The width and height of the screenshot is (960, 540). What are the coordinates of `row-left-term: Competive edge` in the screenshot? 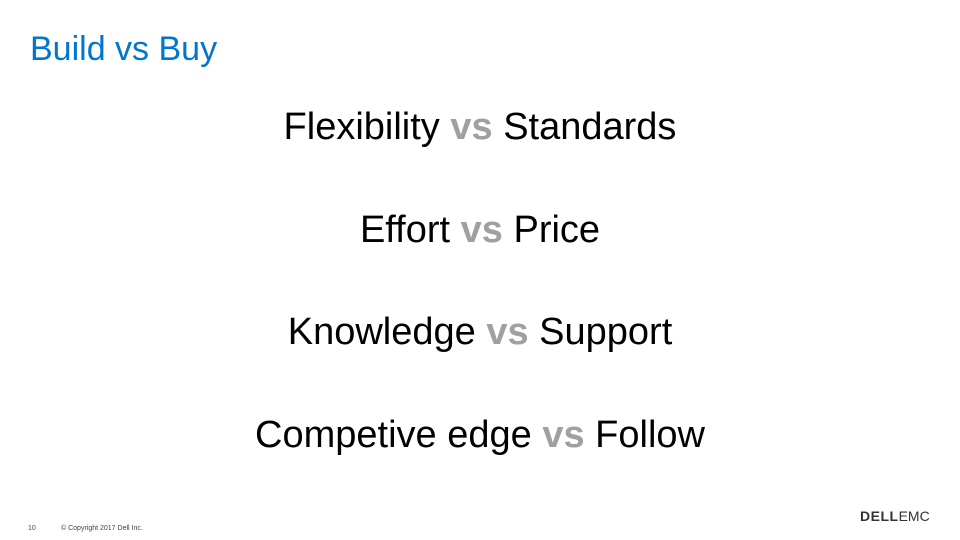 It's located at (393, 435).